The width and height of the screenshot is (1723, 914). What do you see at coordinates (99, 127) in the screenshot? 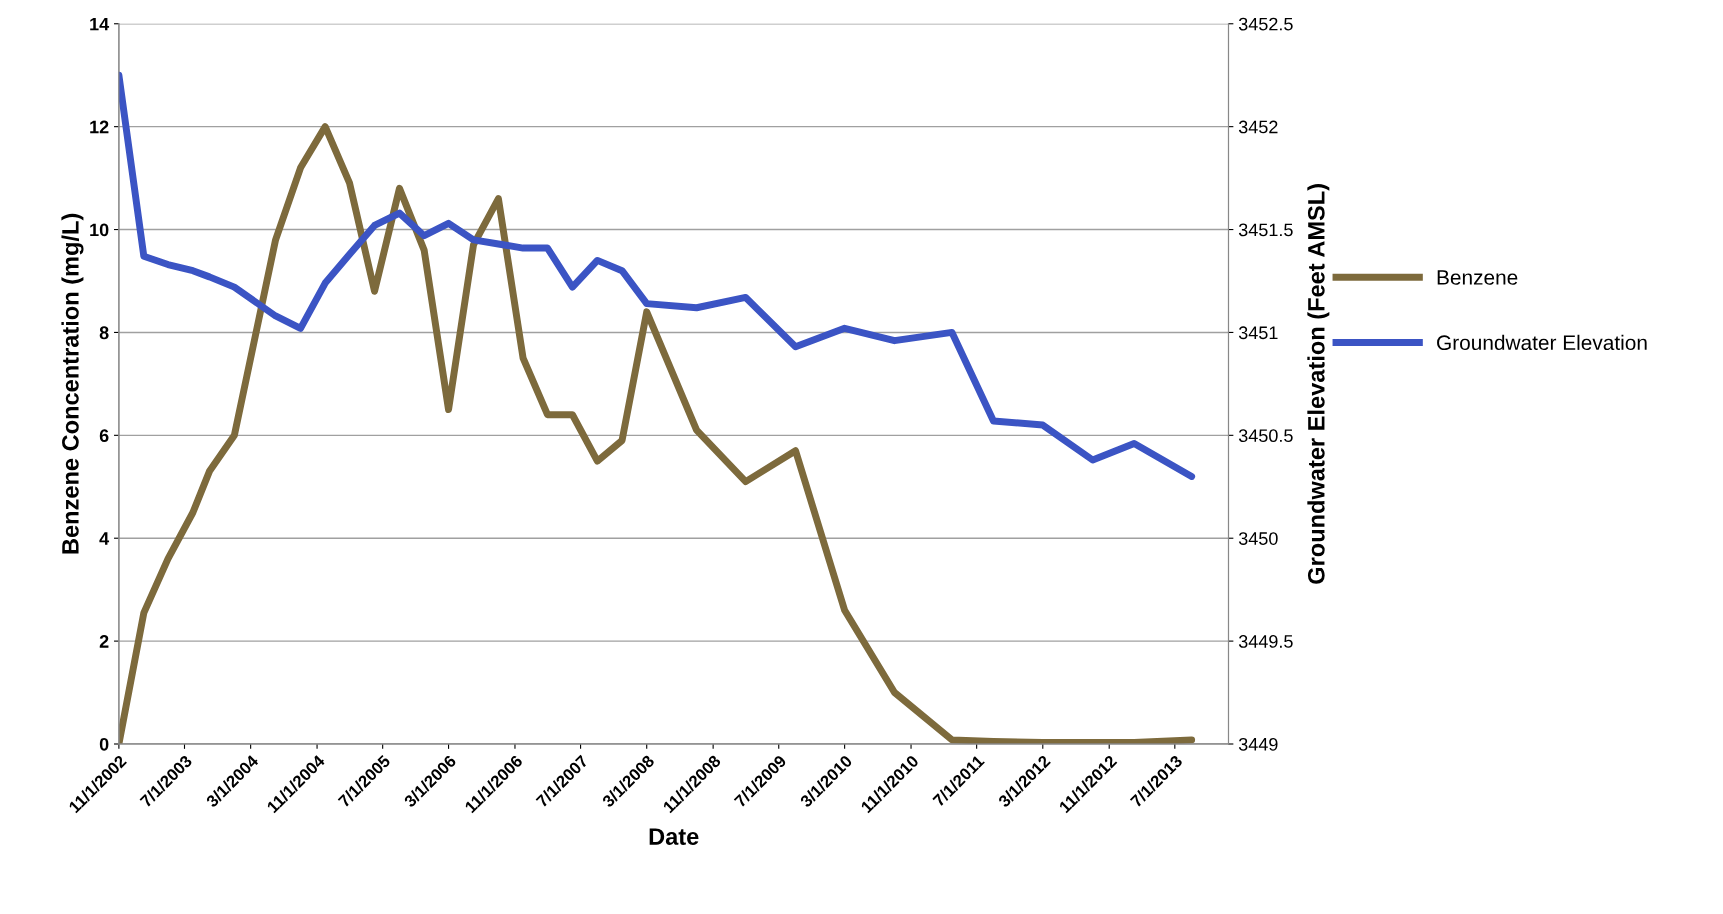
I see `y-tick-label: 12` at bounding box center [99, 127].